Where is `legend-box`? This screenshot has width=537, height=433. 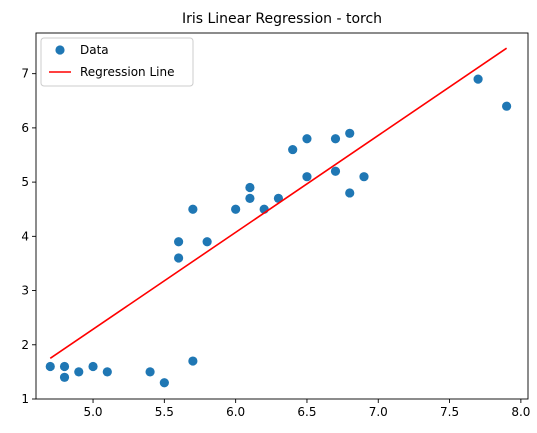 legend-box is located at coordinates (117, 62).